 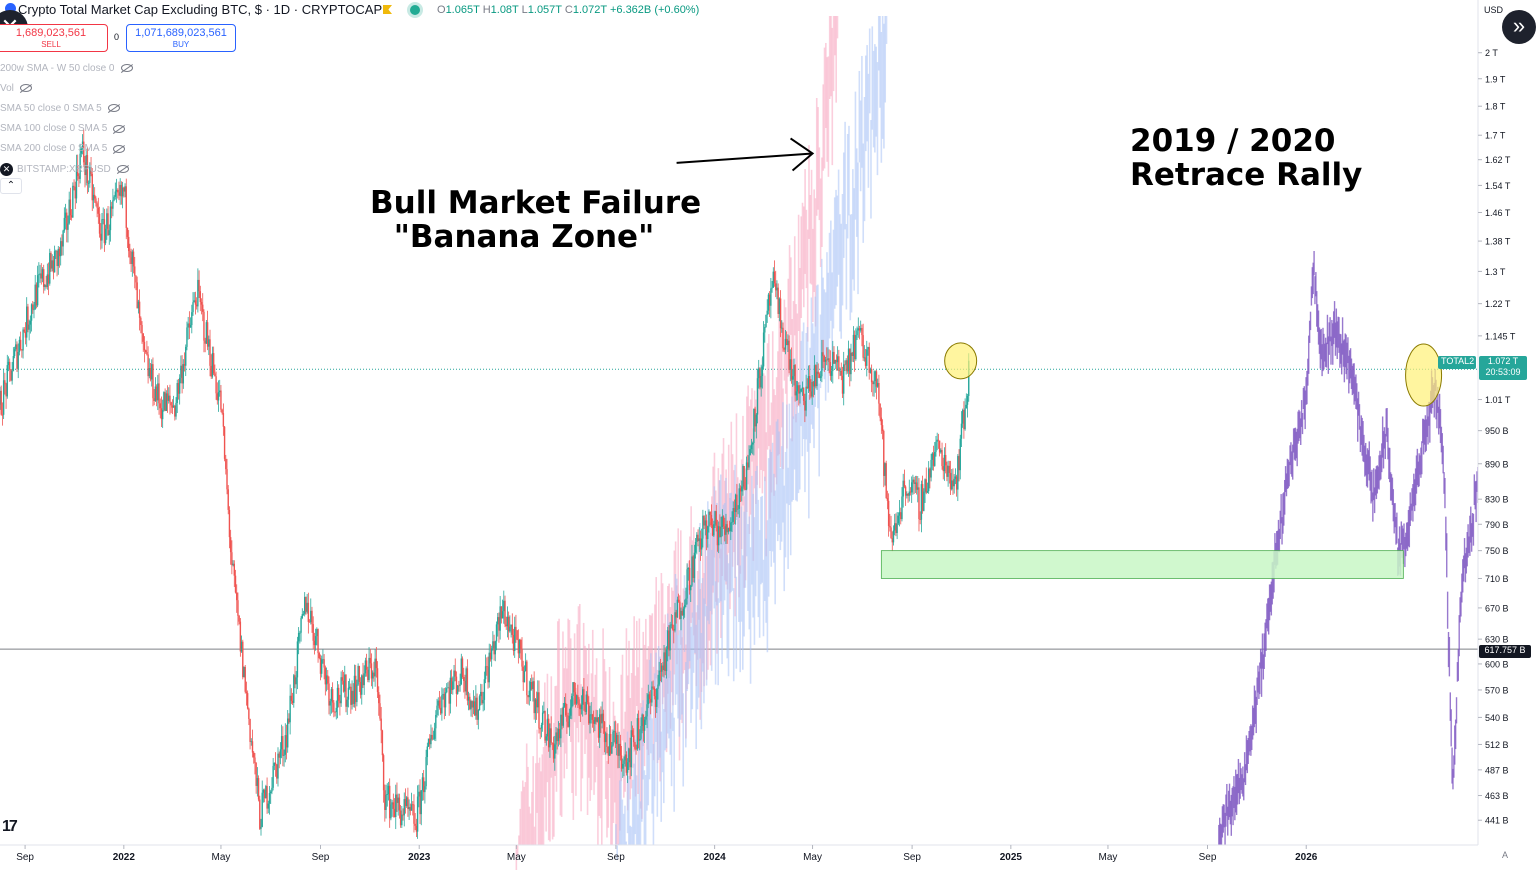 I want to click on buy-button: 1,071,689,023,561 BUY, so click(x=181, y=38).